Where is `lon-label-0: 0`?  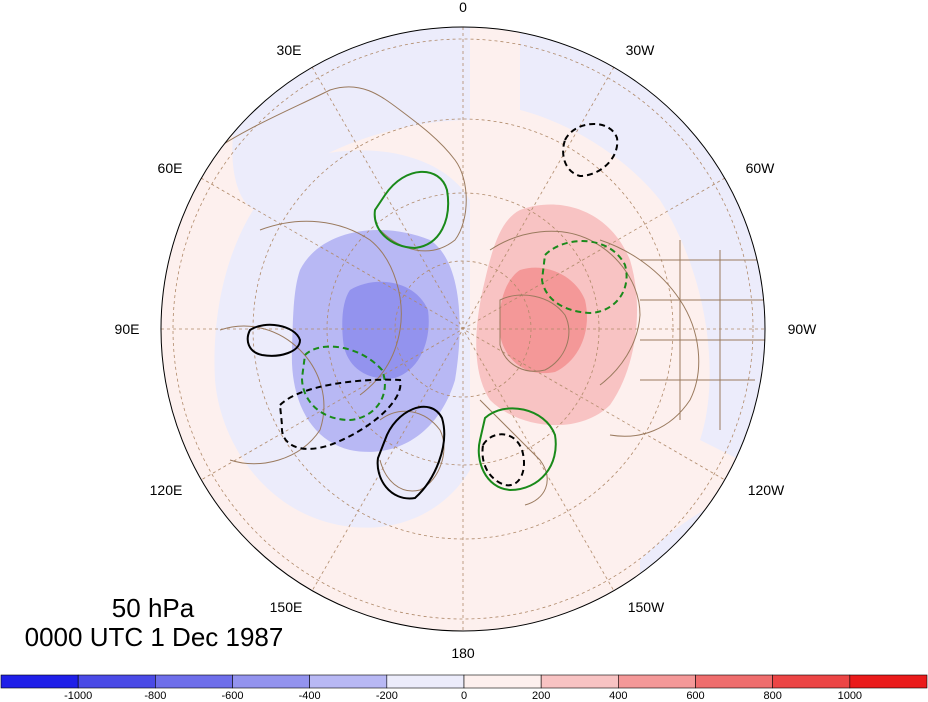 lon-label-0: 0 is located at coordinates (463, 7).